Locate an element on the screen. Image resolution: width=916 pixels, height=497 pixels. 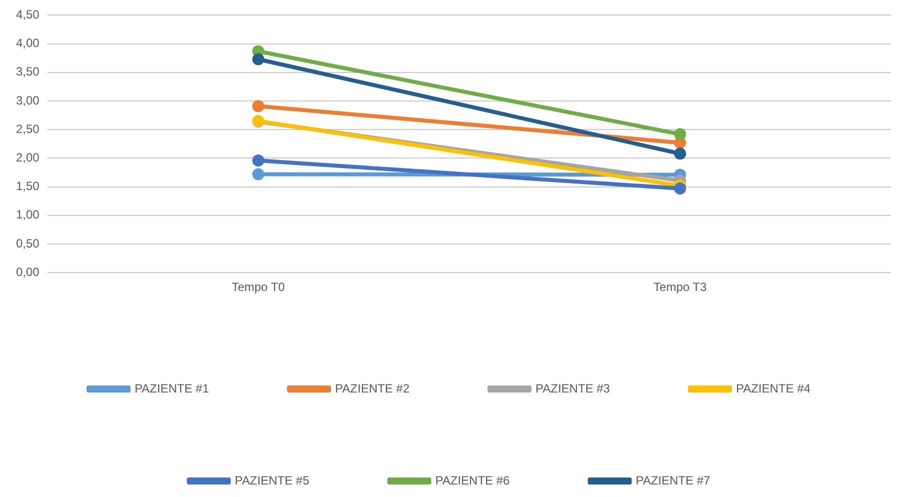
legend-label: PAZIENTE #5 is located at coordinates (272, 480).